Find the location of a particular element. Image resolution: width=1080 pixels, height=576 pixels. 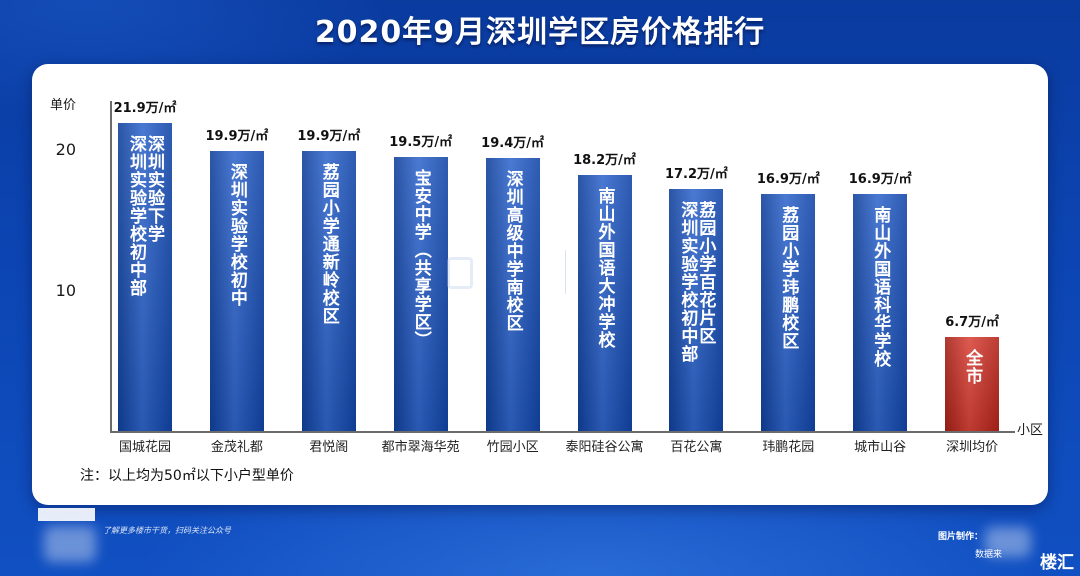

y-tick-label: 20 is located at coordinates (65, 149).